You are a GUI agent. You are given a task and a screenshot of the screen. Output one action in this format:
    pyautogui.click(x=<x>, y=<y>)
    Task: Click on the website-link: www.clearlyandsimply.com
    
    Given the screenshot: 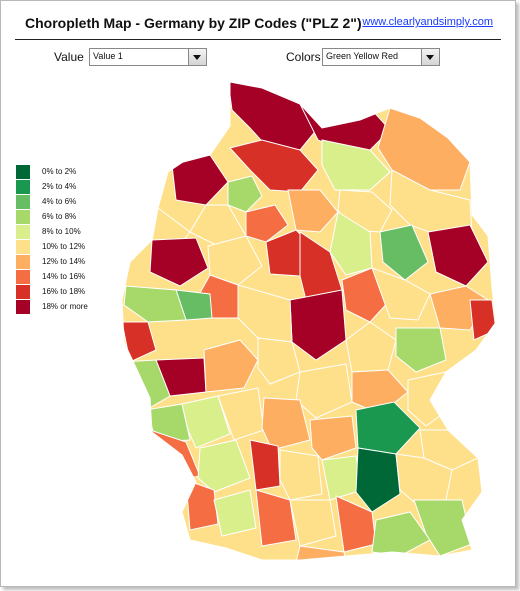 What is the action you would take?
    pyautogui.click(x=427, y=22)
    